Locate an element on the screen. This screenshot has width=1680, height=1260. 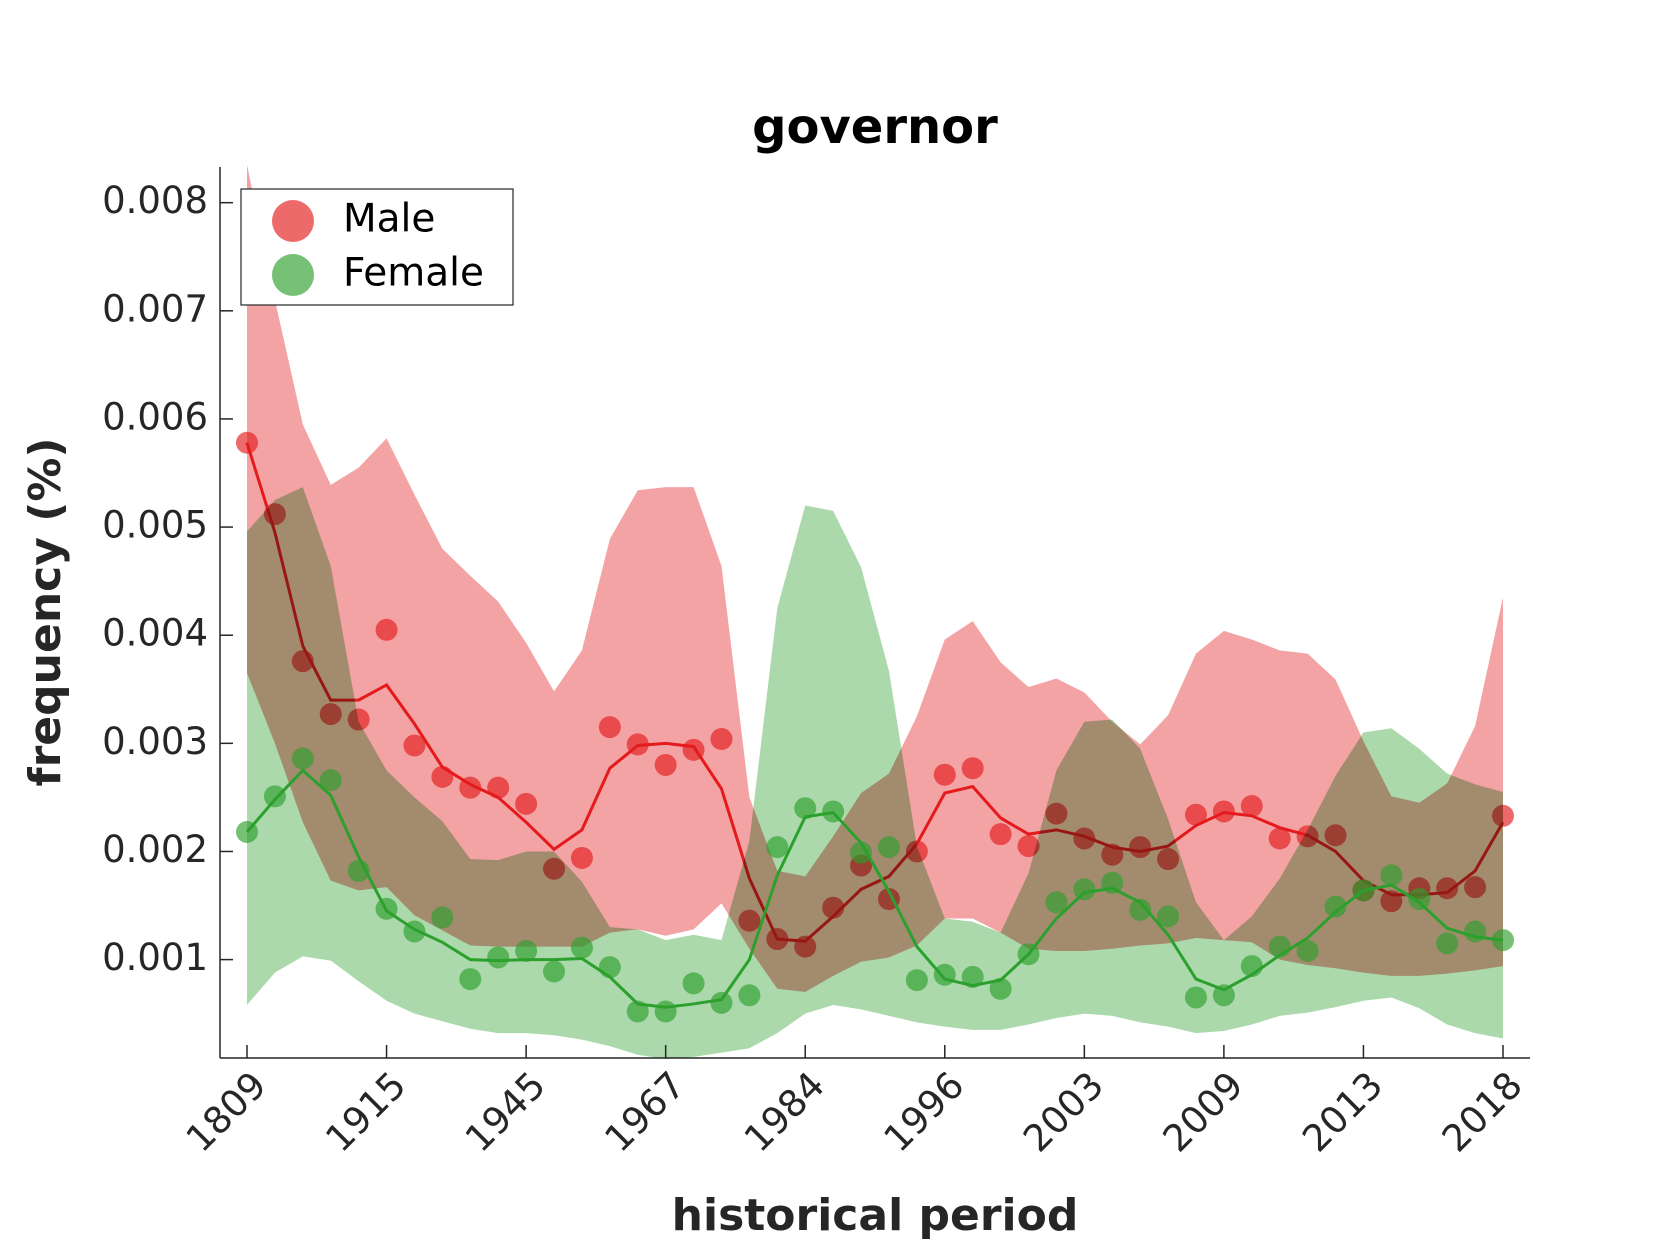
x-axis-label: historical period is located at coordinates (875, 1215).